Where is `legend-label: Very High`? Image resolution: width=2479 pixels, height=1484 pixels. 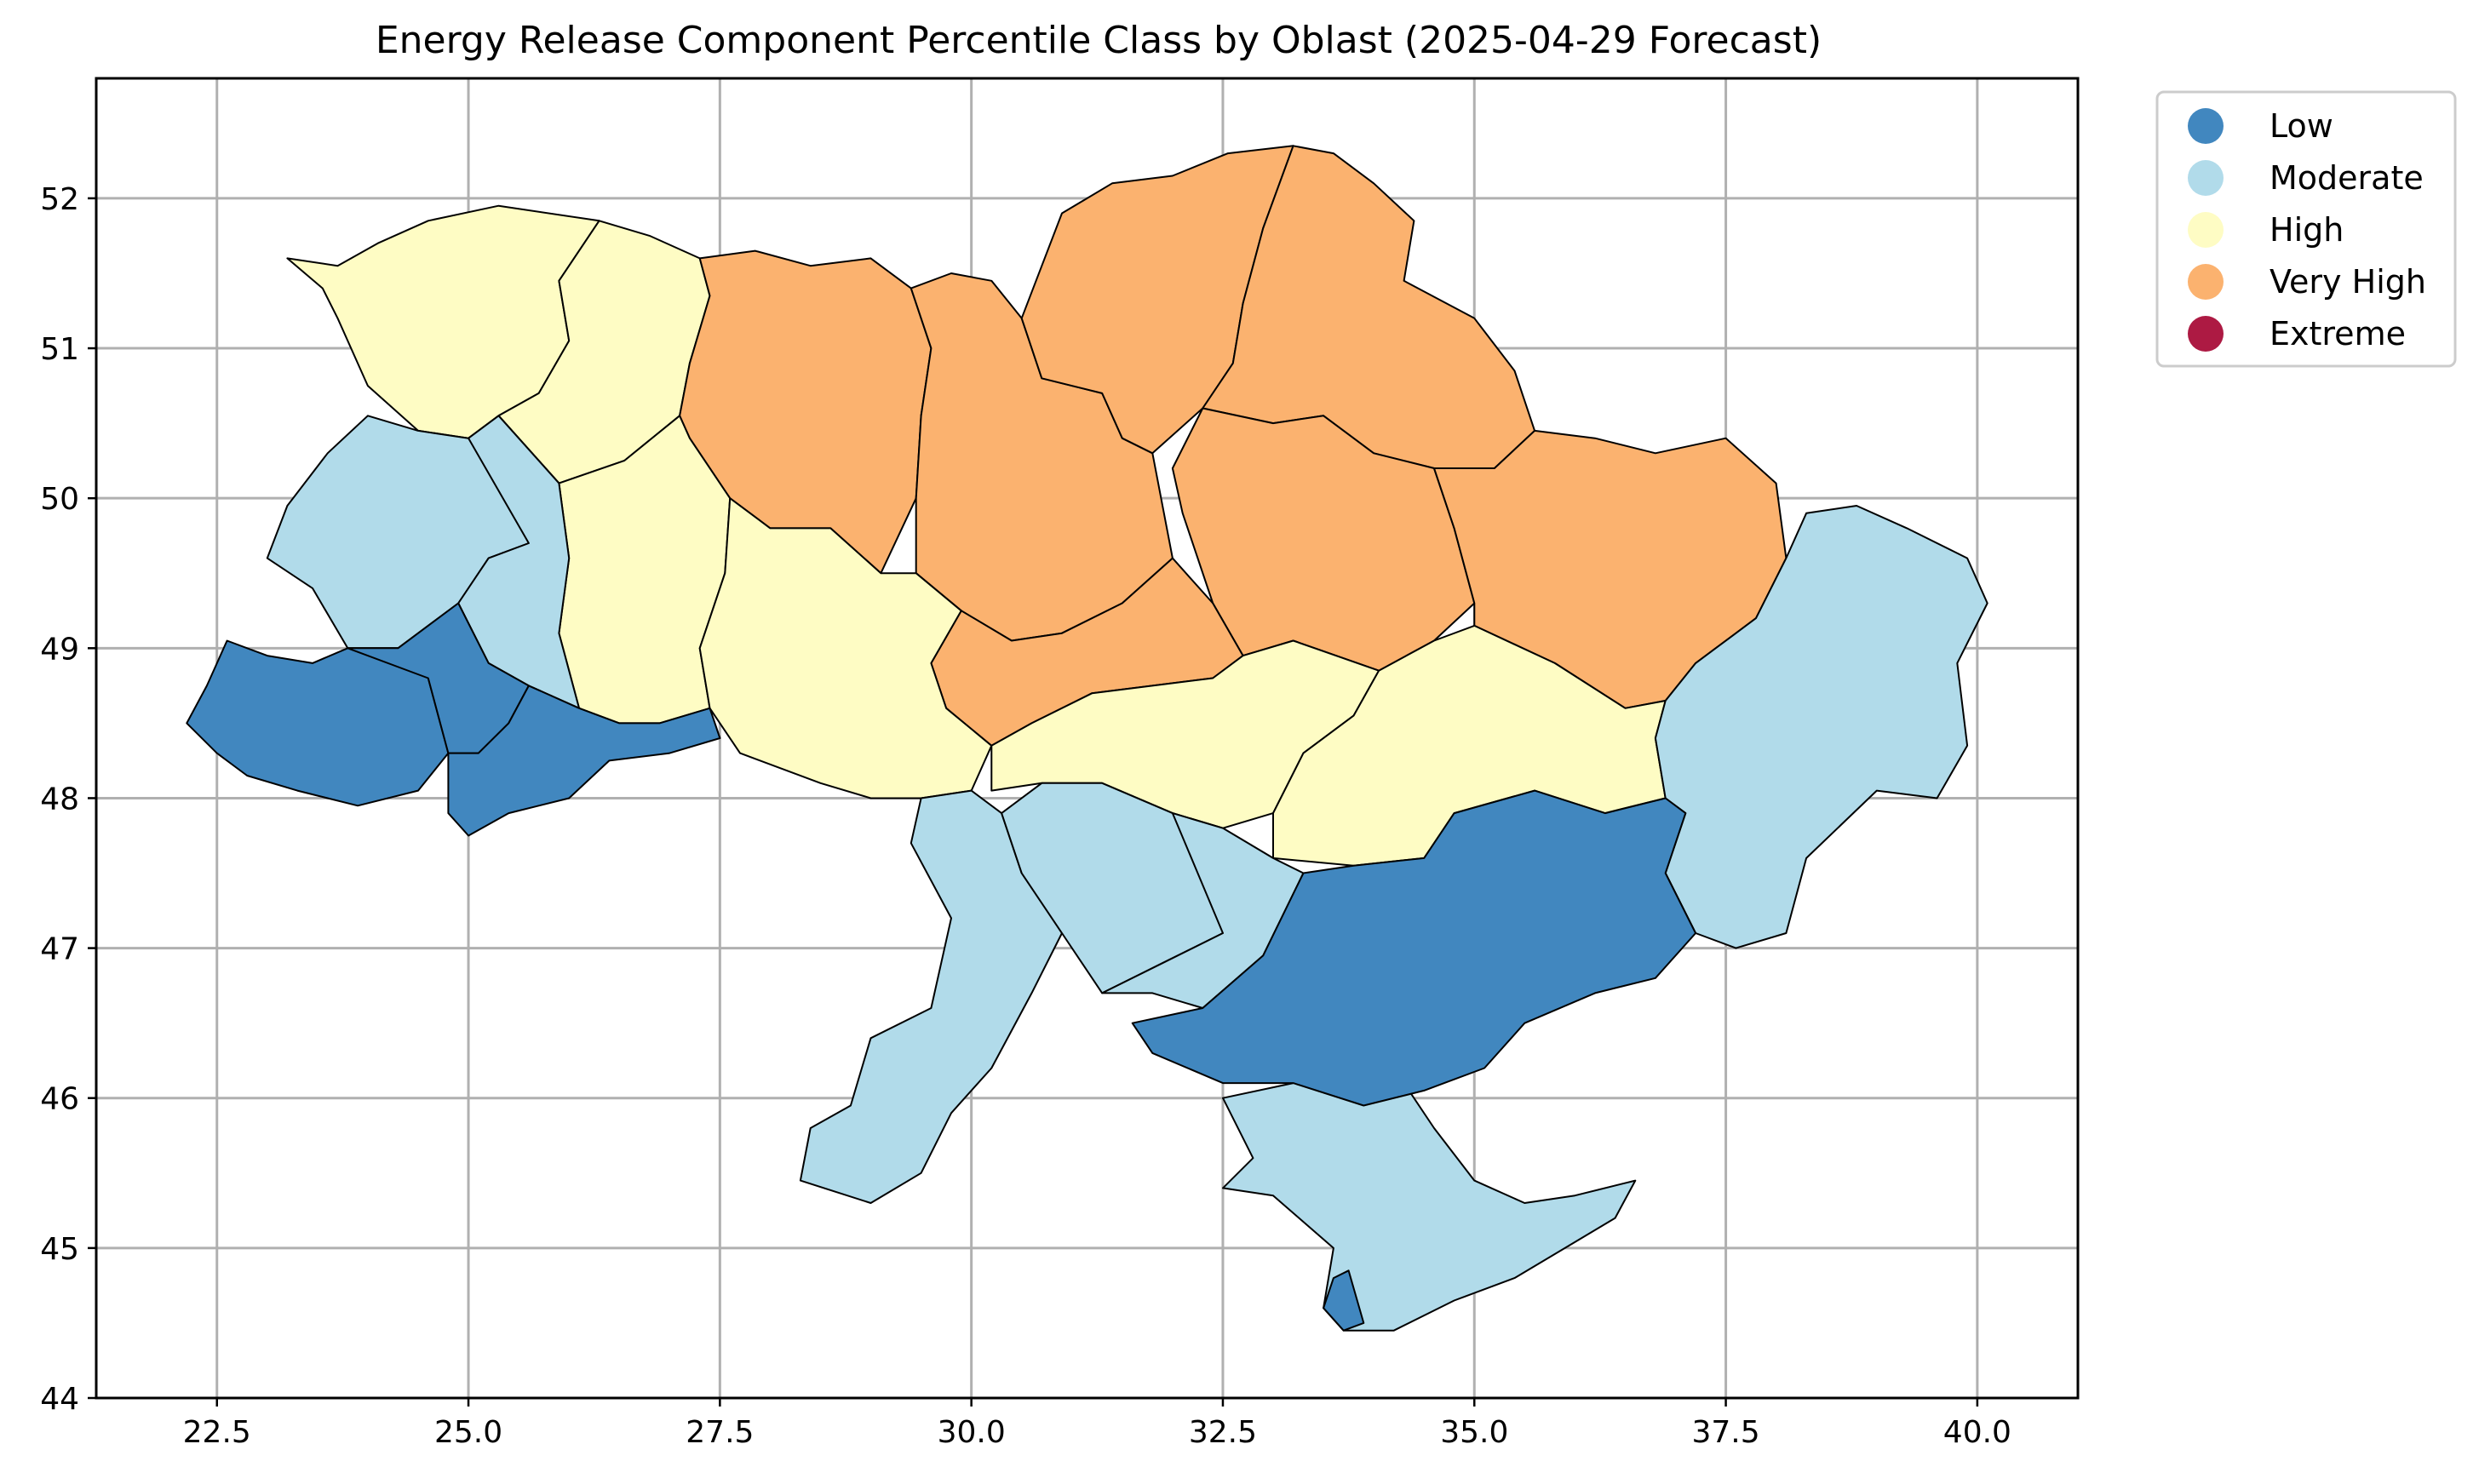 legend-label: Very High is located at coordinates (2348, 282).